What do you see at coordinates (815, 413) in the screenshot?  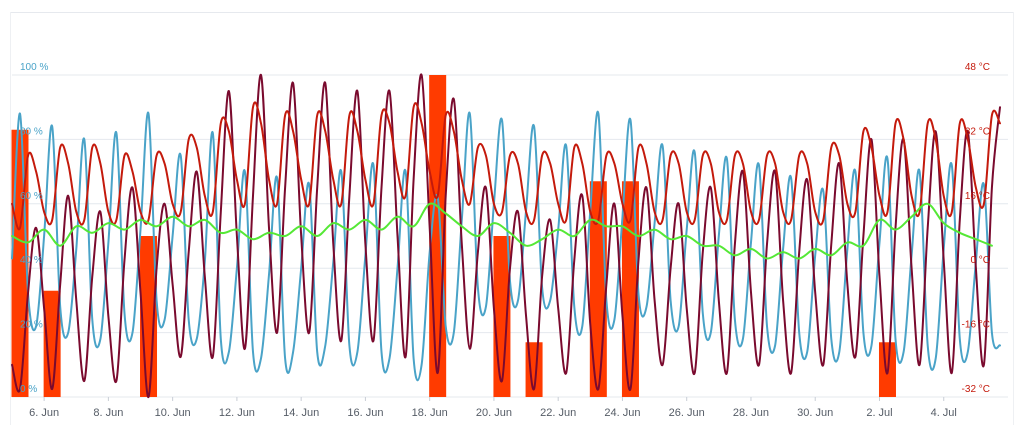 I see `x-tick-label: 30. Jun` at bounding box center [815, 413].